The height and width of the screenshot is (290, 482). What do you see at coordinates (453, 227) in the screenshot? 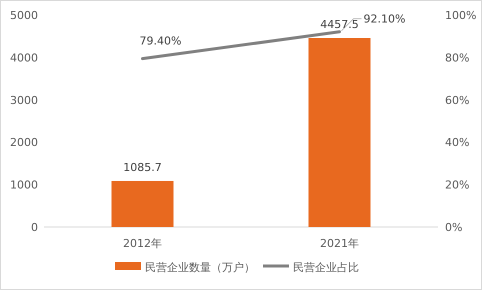
I see `y2-tick-label: 0%` at bounding box center [453, 227].